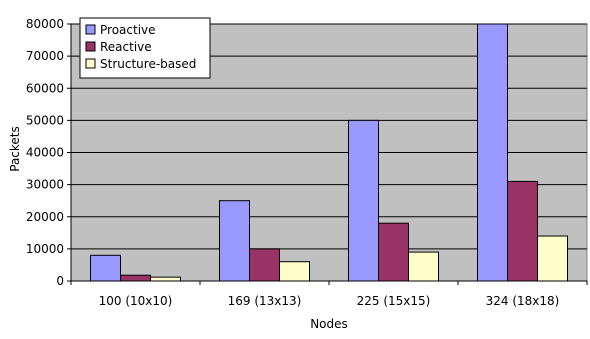  What do you see at coordinates (45, 88) in the screenshot?
I see `y-tick-label: 60000` at bounding box center [45, 88].